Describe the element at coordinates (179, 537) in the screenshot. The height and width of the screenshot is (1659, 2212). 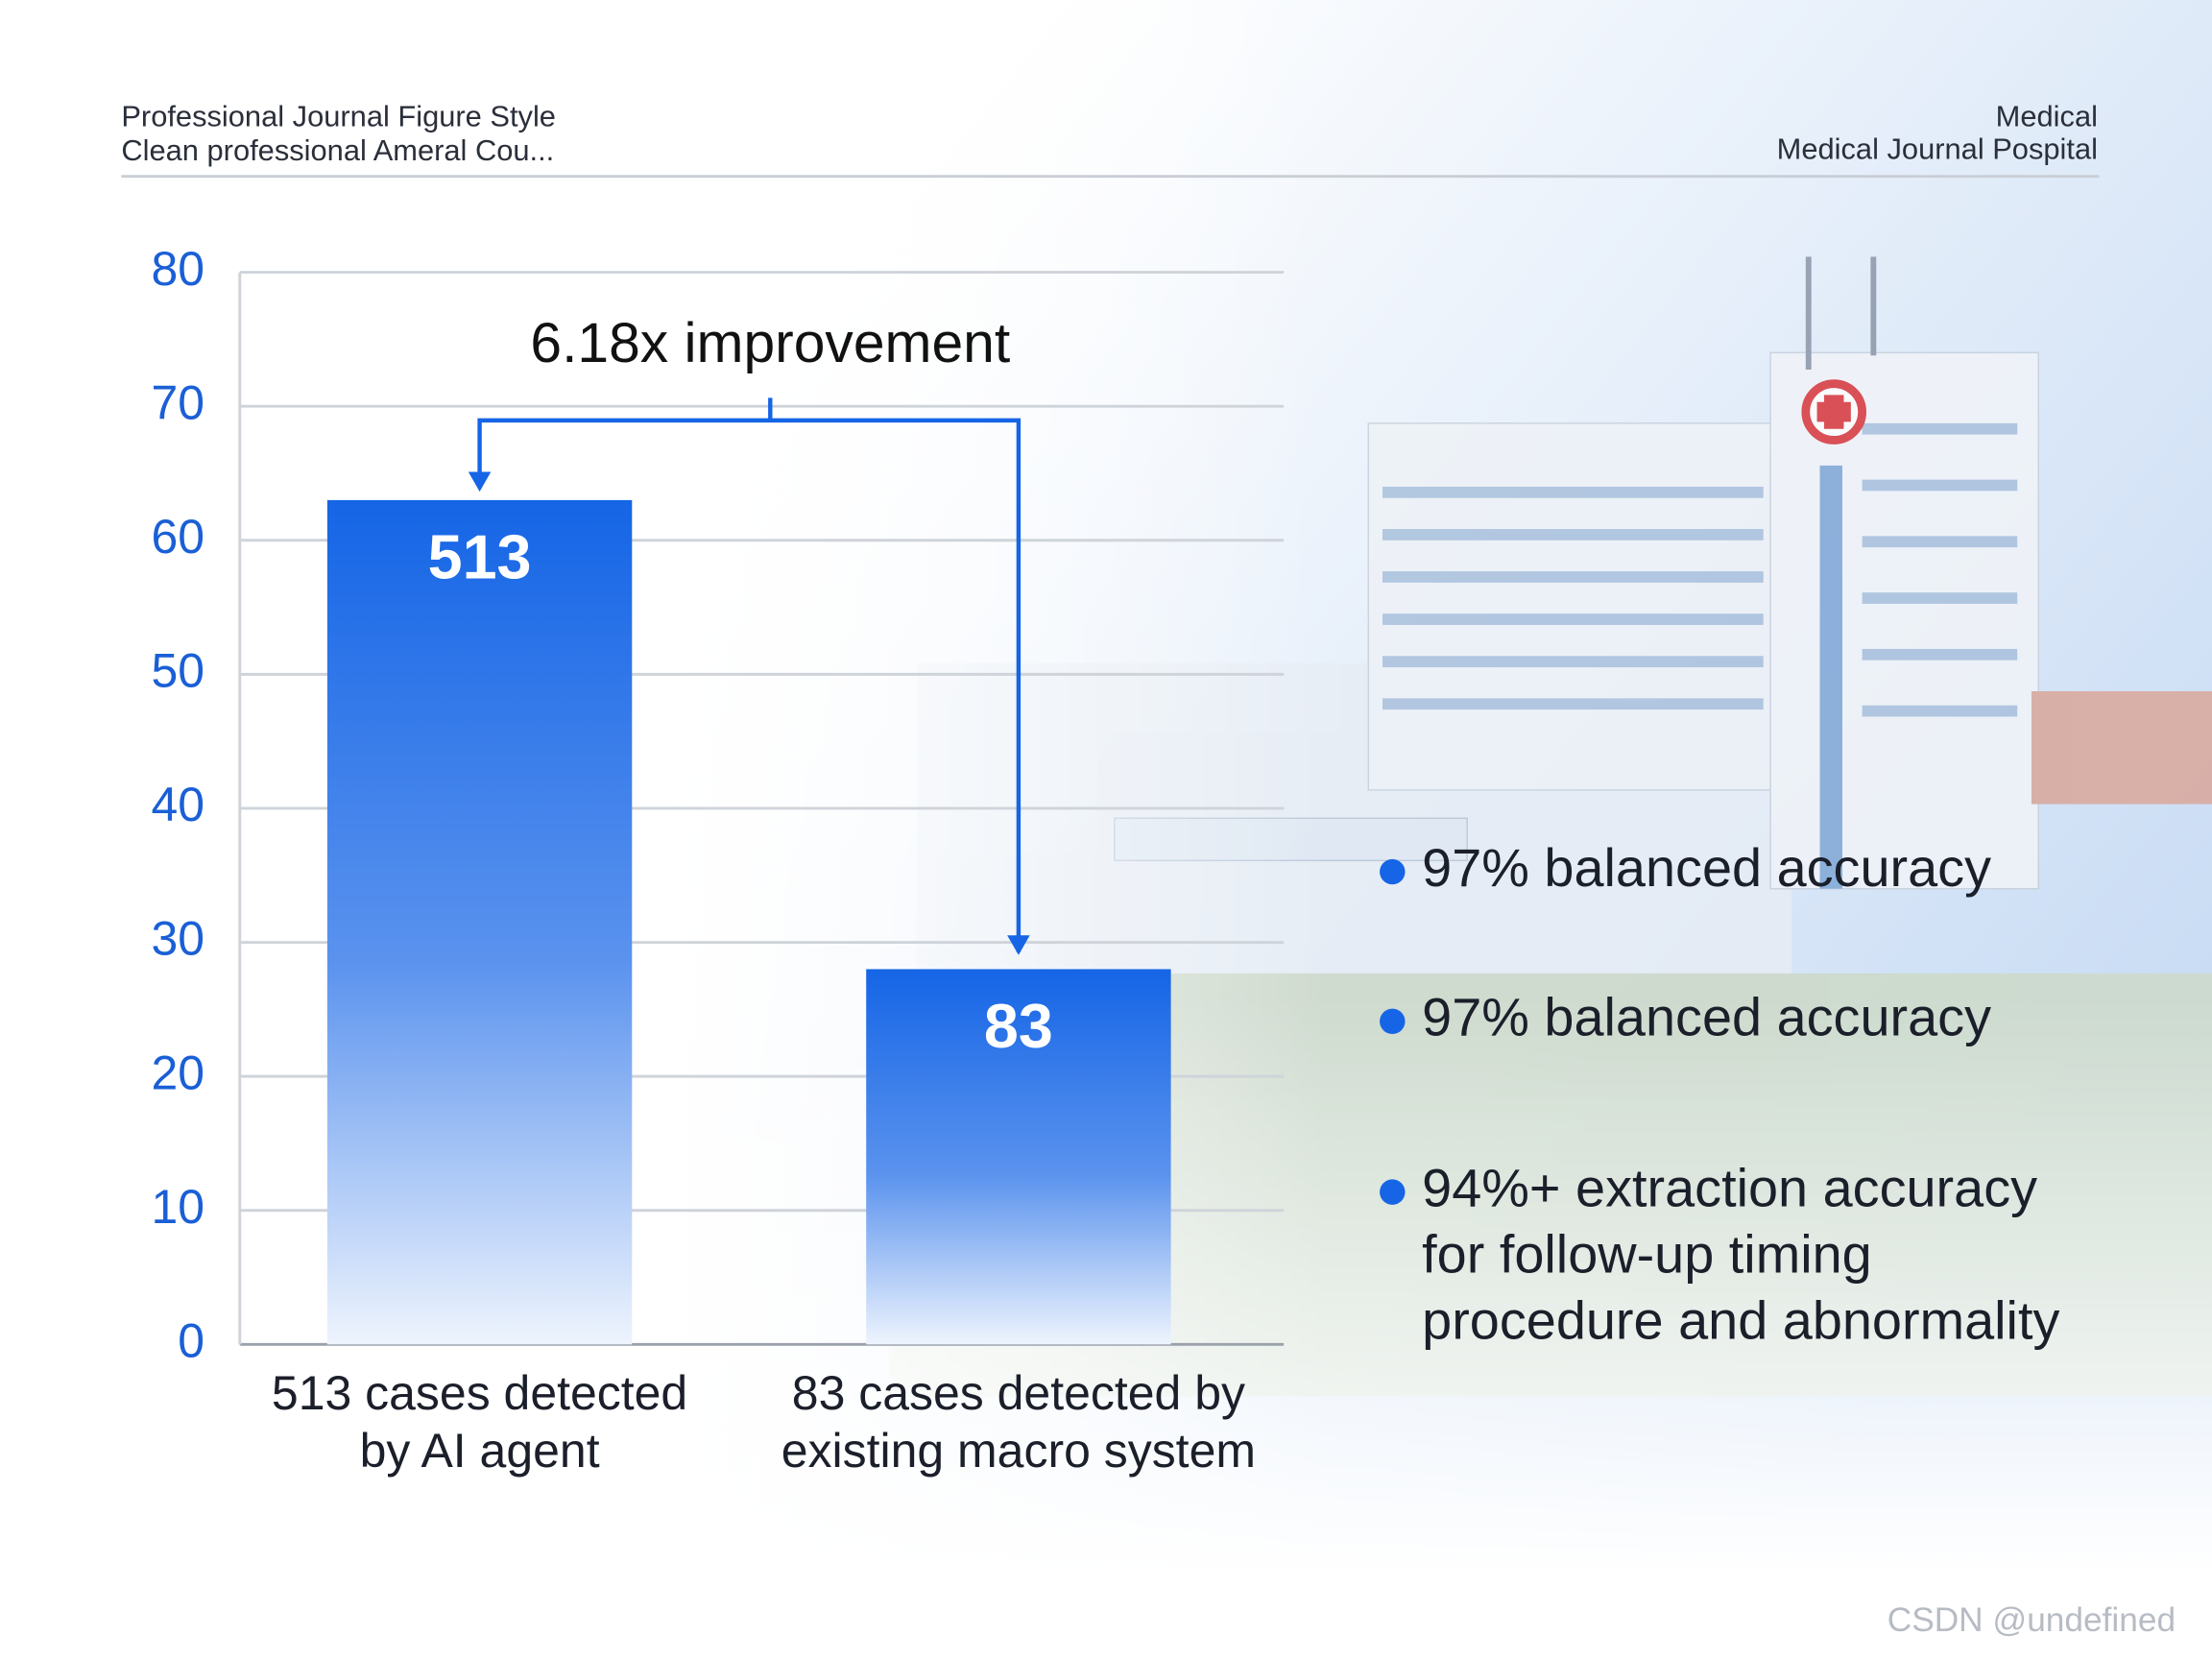
I see `y-tick-label: 60` at that location.